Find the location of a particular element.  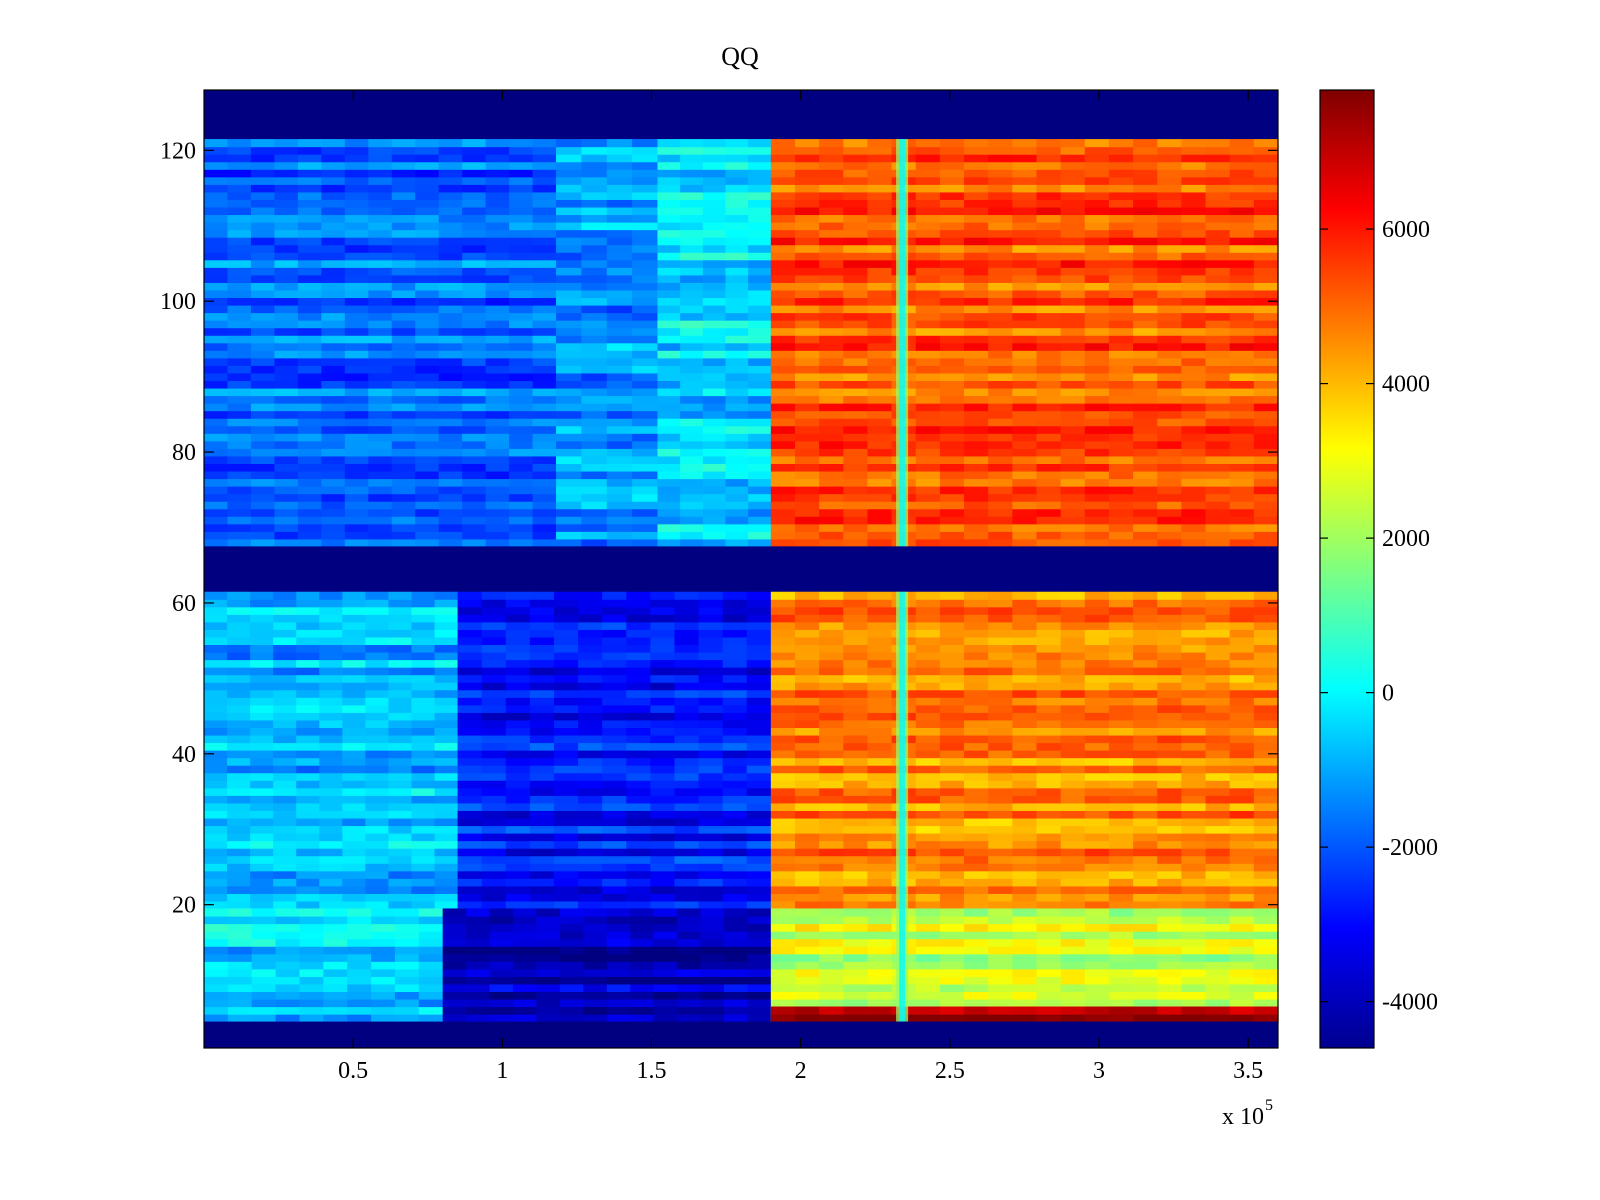

heatmap-region is located at coordinates (1024, 750).